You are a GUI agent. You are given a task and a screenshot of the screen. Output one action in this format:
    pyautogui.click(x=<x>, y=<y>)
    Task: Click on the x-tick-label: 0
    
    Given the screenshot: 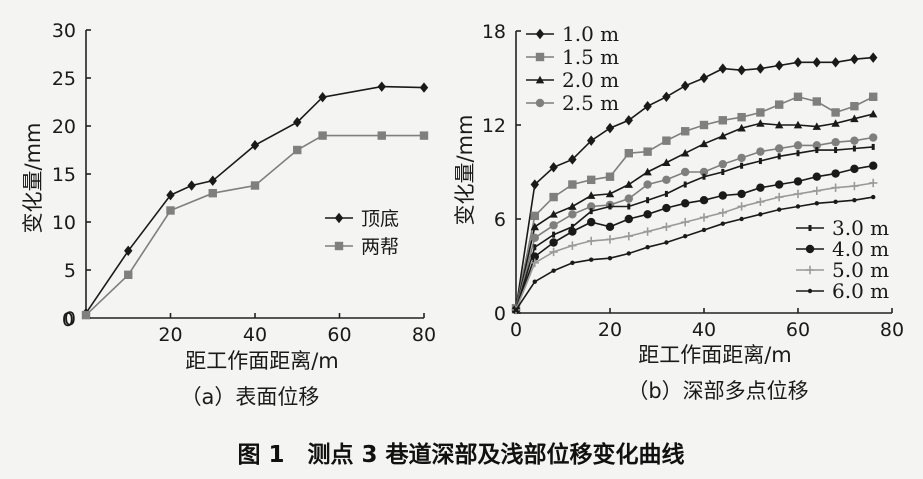 What is the action you would take?
    pyautogui.click(x=516, y=330)
    